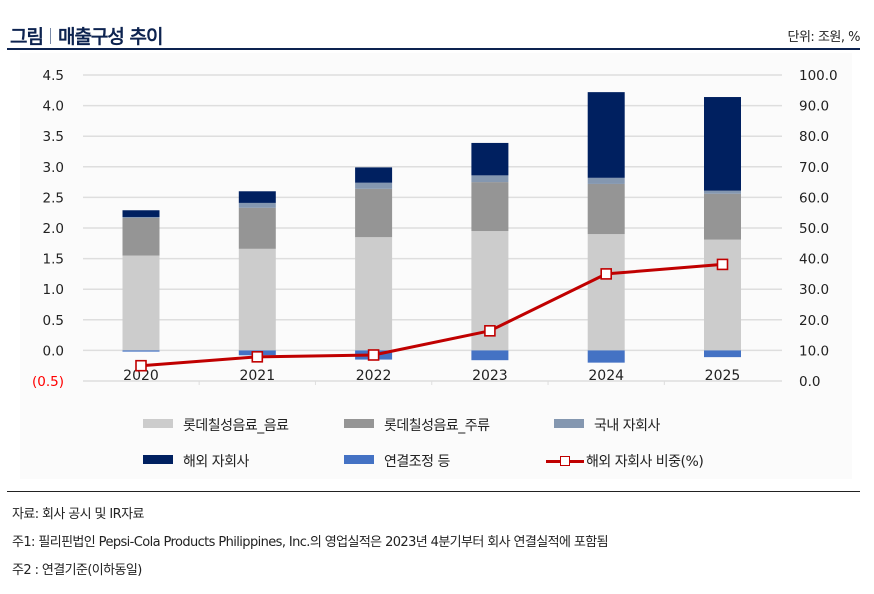 Image resolution: width=874 pixels, height=594 pixels. I want to click on left-axis-tick-label: 2.0, so click(53, 229).